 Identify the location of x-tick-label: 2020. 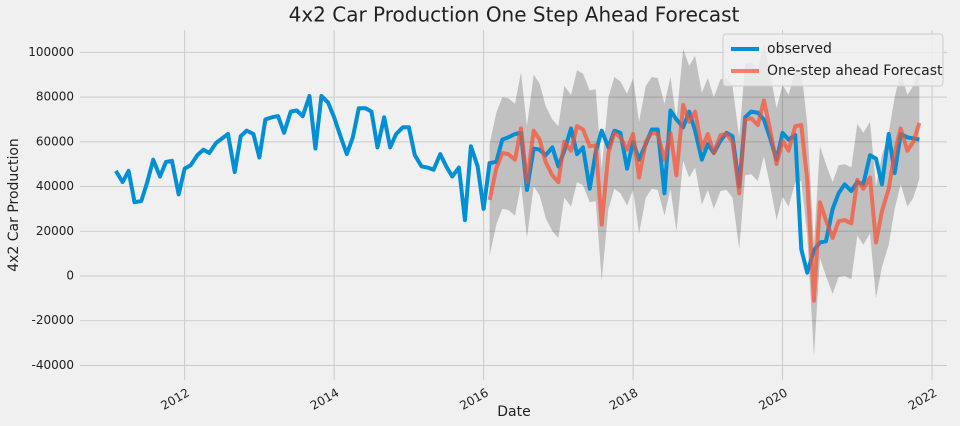
(772, 399).